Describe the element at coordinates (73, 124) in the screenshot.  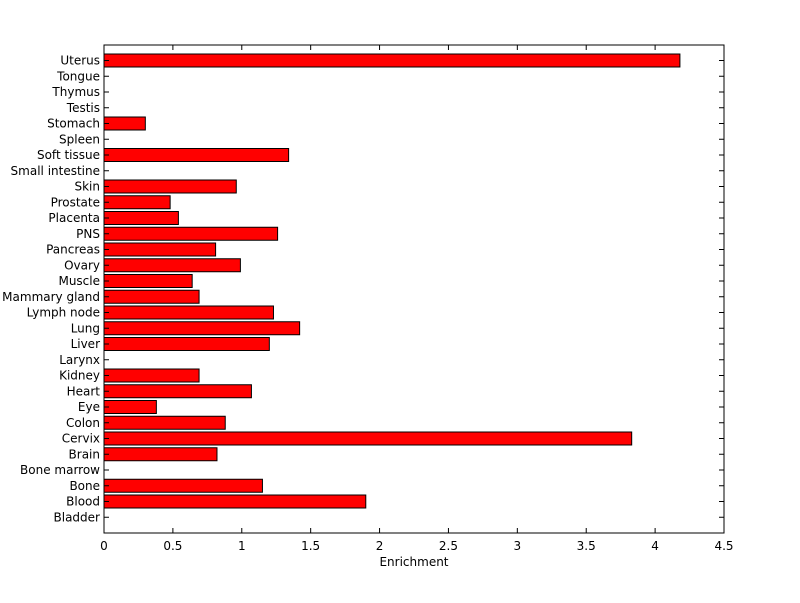
I see `y-tick-label: Stomach` at that location.